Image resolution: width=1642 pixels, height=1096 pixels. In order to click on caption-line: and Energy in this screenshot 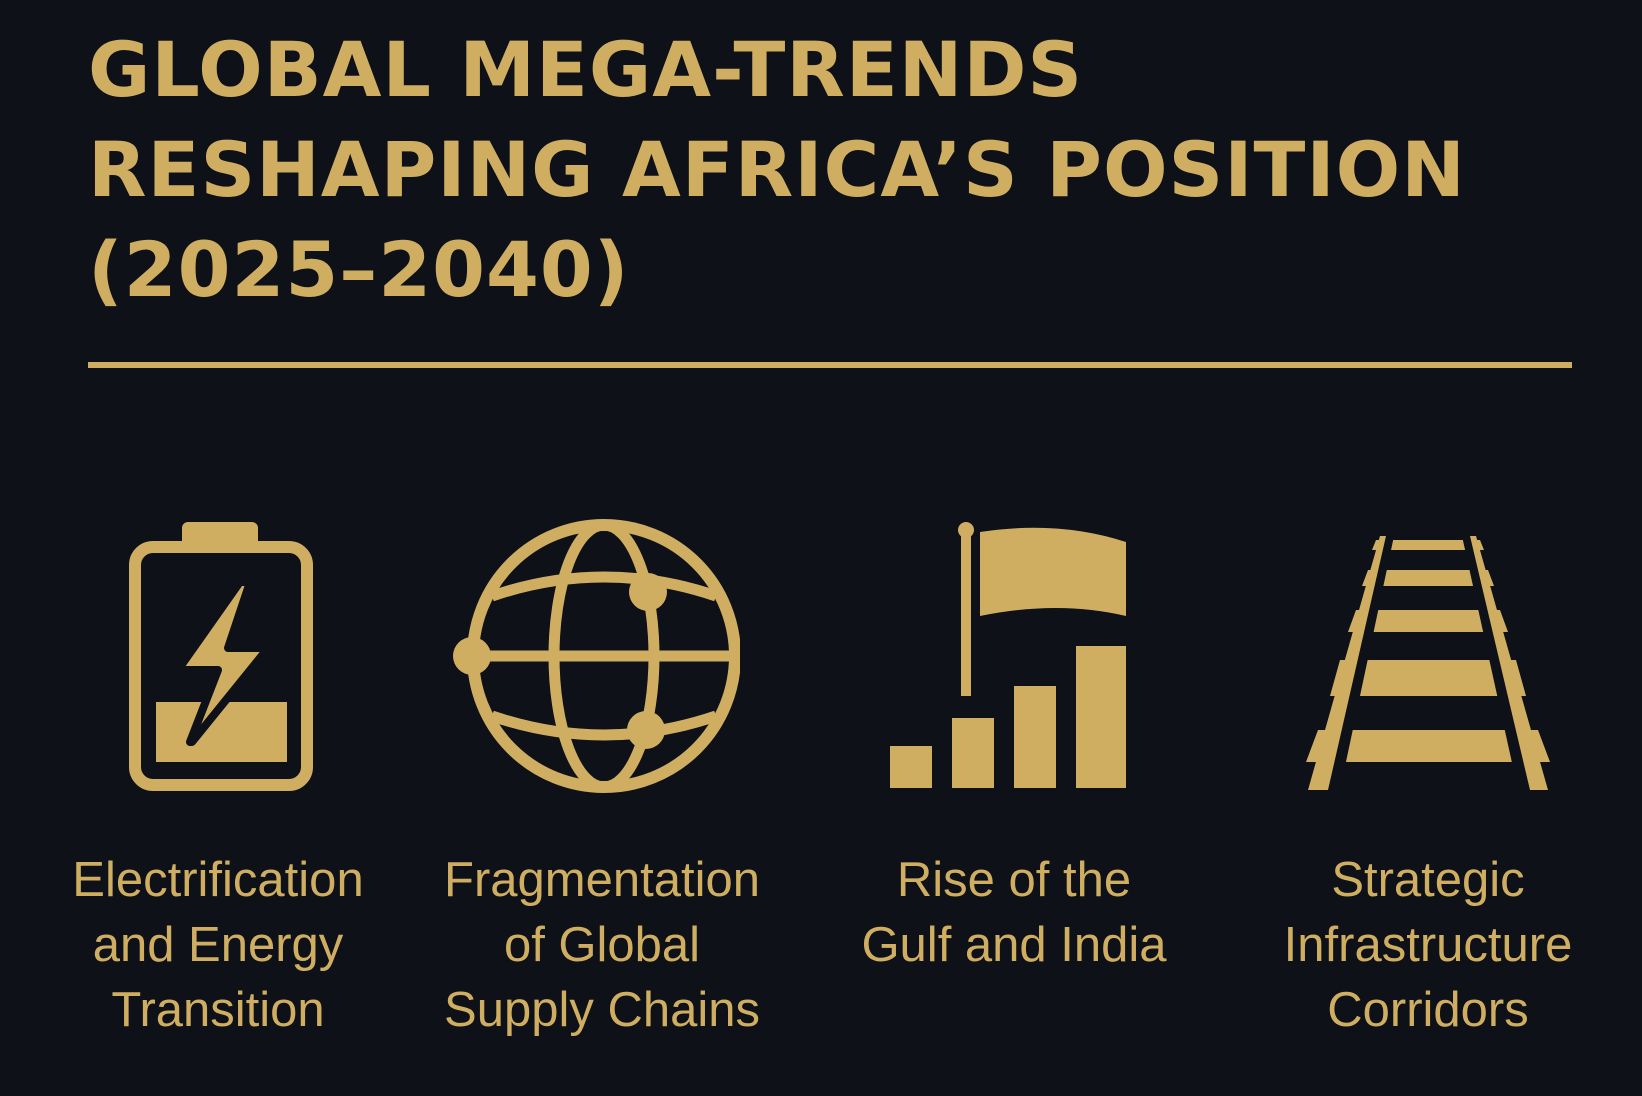, I will do `click(218, 945)`.